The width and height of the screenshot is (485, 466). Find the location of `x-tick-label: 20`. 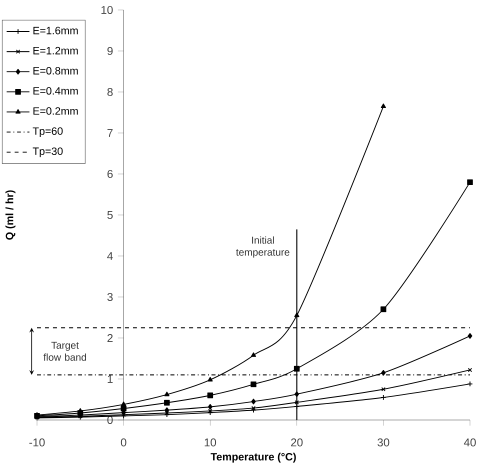

x-tick-label: 20 is located at coordinates (297, 442).